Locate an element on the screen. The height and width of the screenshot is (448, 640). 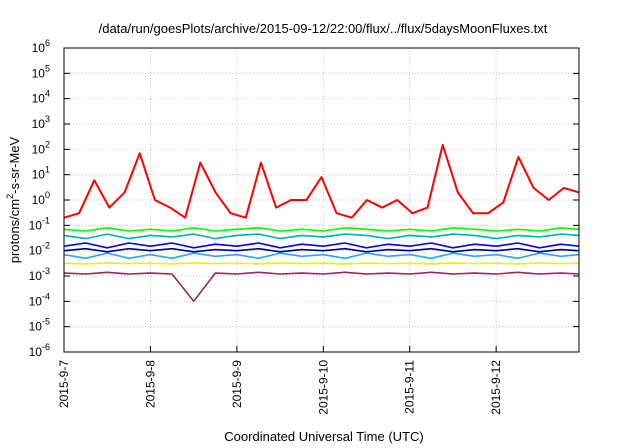
y-tick-label: 10⁴ is located at coordinates (41, 97).